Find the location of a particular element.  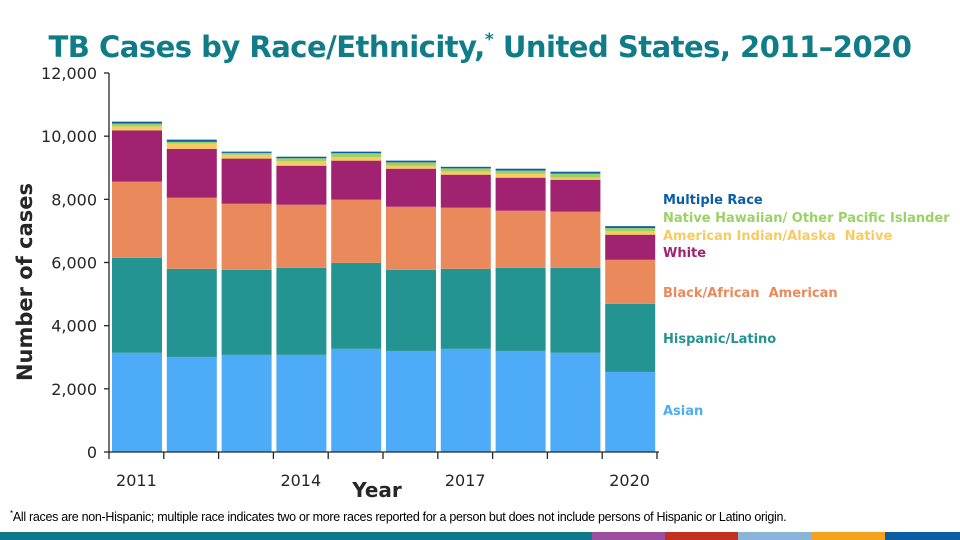

bar-segment-2016-white is located at coordinates (411, 187).